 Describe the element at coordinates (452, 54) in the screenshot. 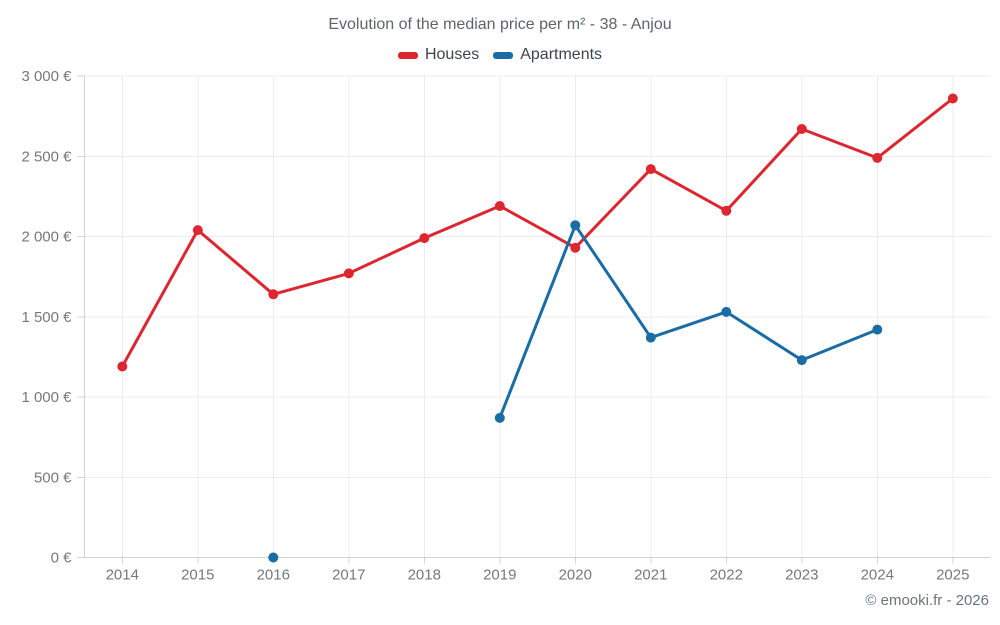

I see `legend-label: Houses` at that location.